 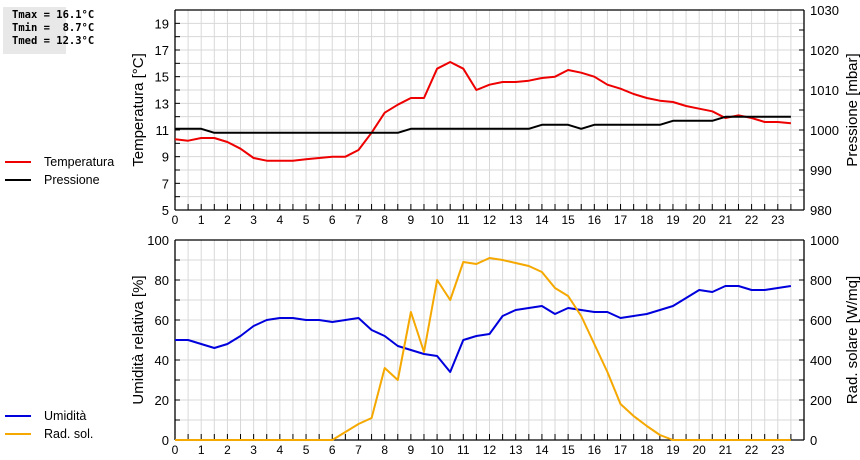 What do you see at coordinates (72, 180) in the screenshot?
I see `legend-label: Pressione` at bounding box center [72, 180].